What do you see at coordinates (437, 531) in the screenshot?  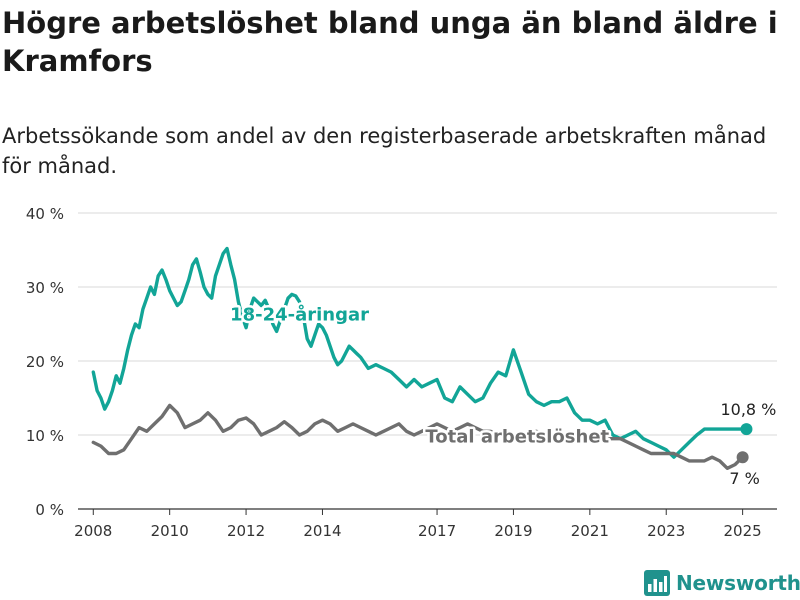 I see `x-tick-label: 2017` at bounding box center [437, 531].